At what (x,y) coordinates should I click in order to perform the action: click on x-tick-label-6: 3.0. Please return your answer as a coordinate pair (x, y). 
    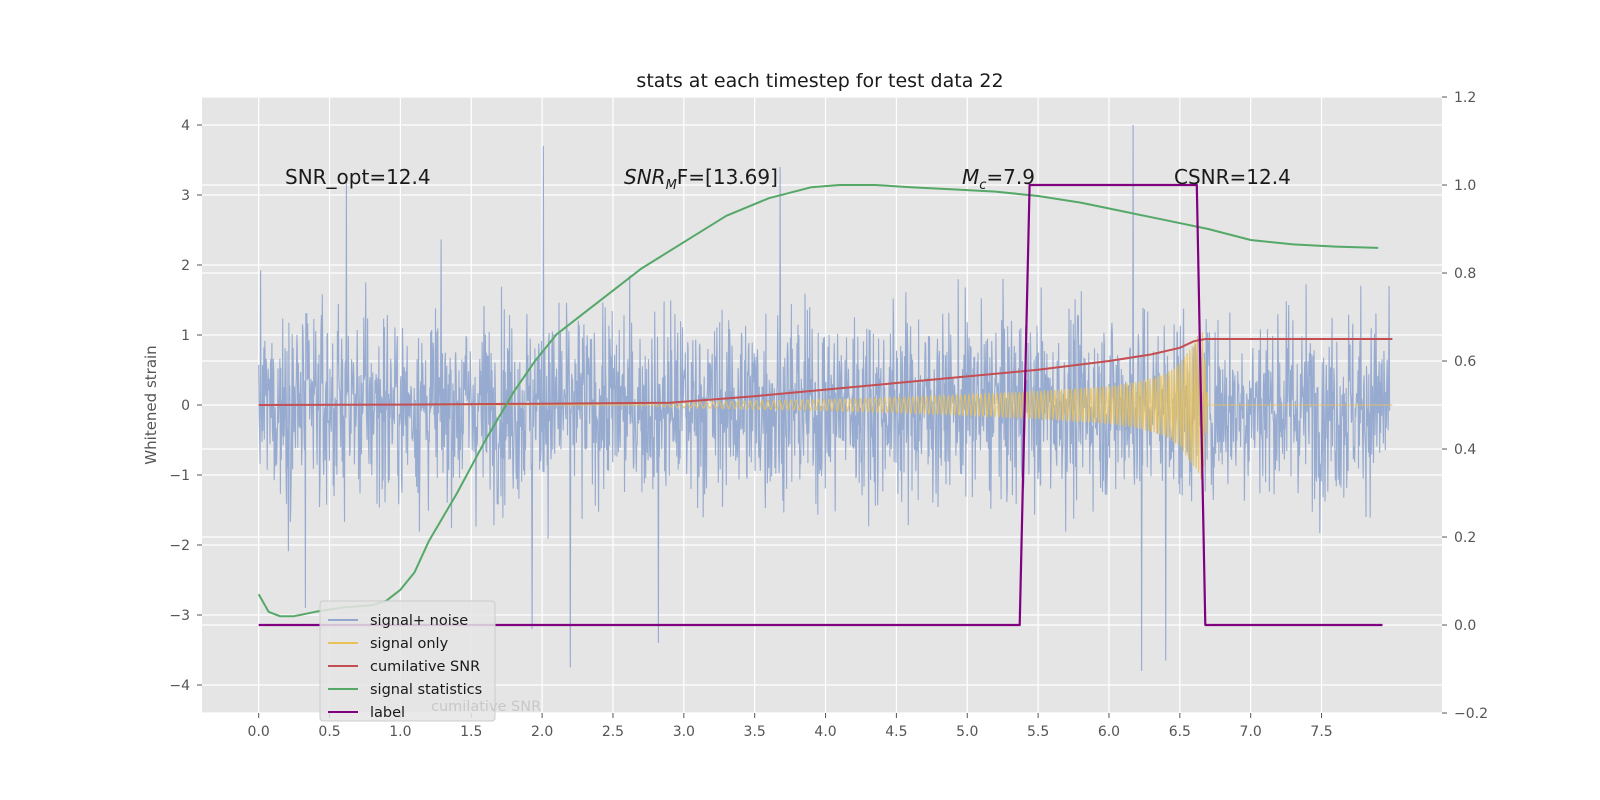
    Looking at the image, I should click on (684, 732).